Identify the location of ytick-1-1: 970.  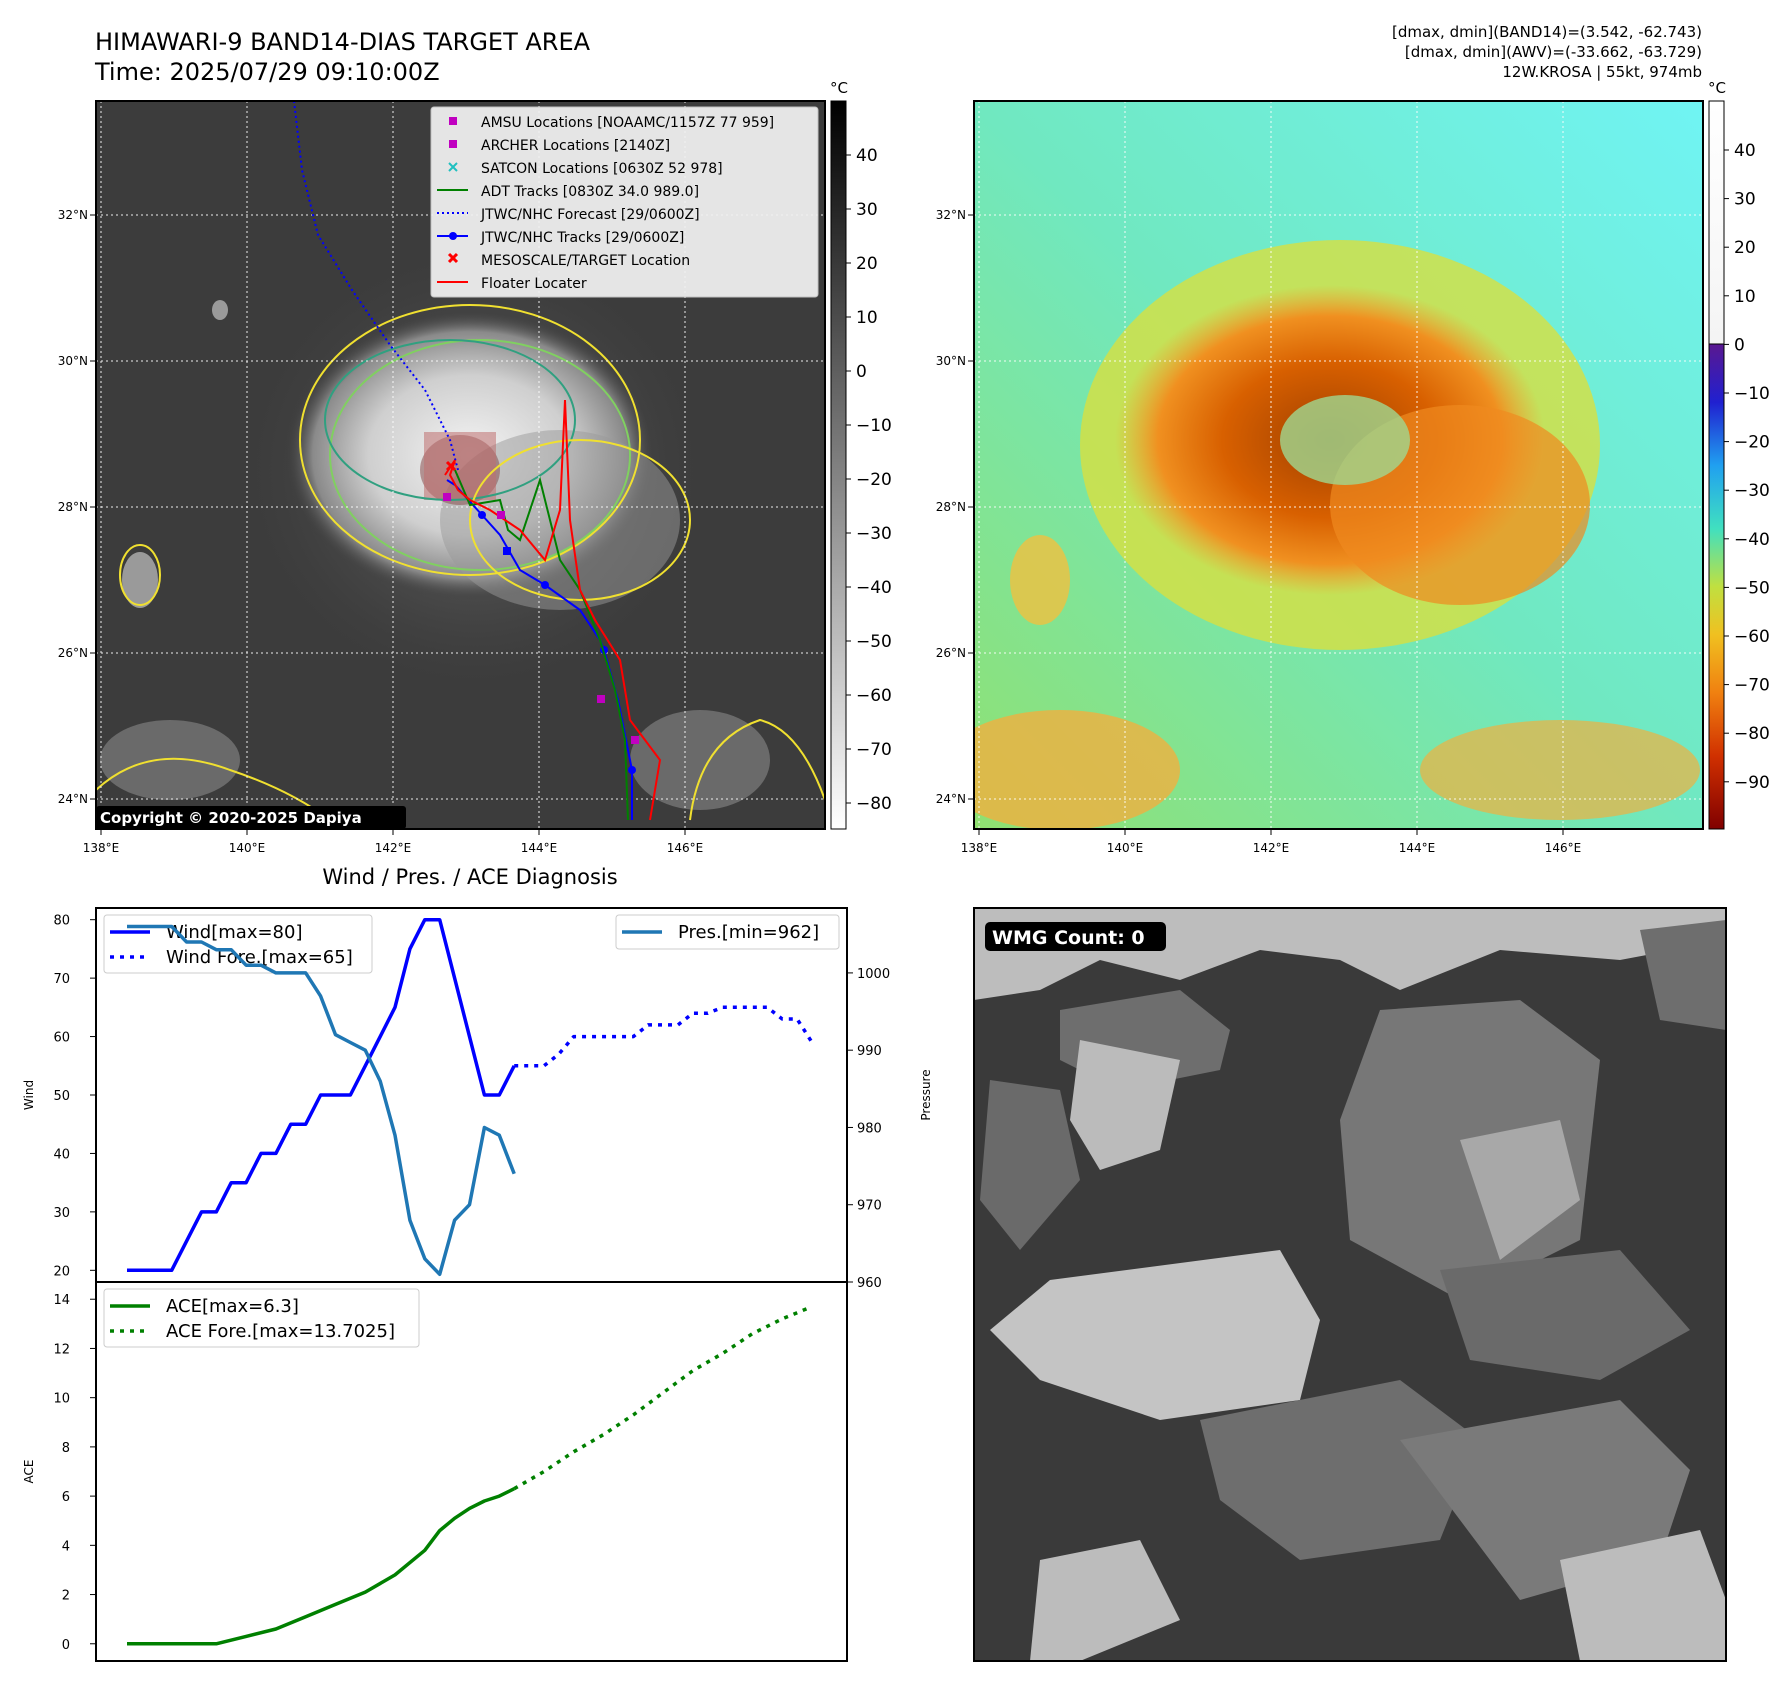
(869, 1206).